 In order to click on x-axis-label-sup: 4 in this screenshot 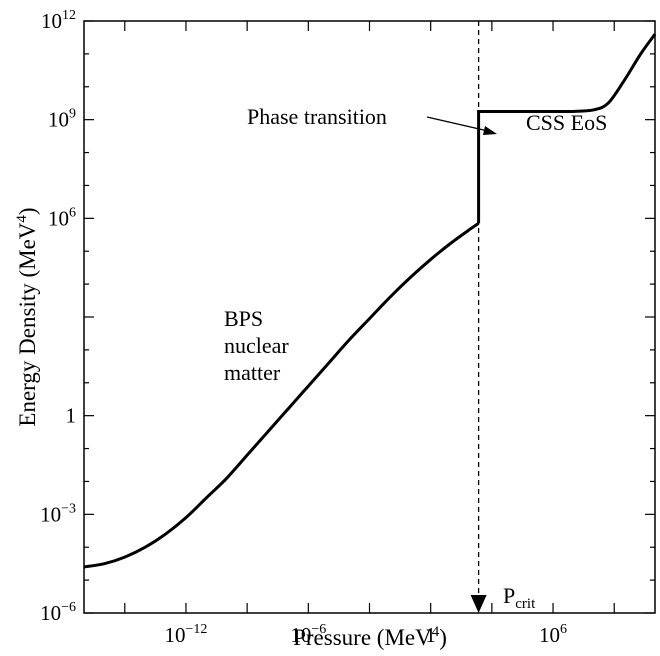, I will do `click(436, 632)`.